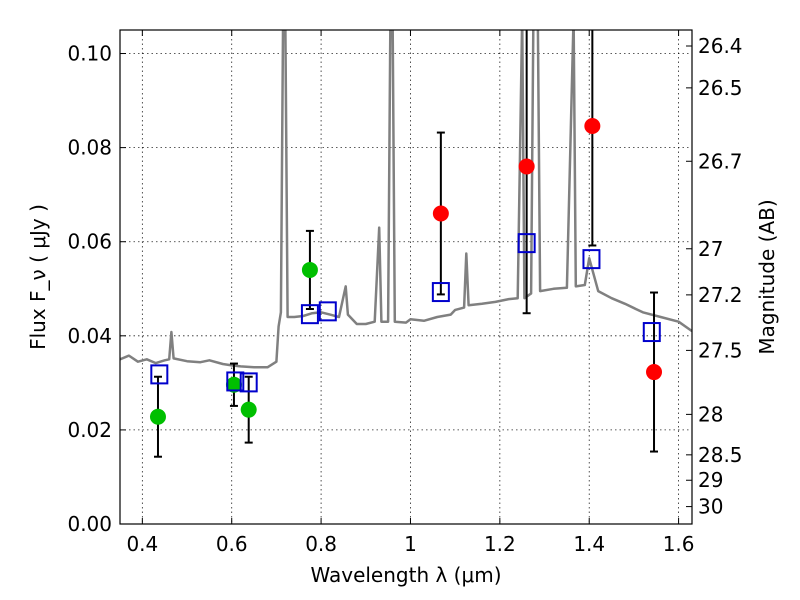 The image size is (800, 600). What do you see at coordinates (38, 277) in the screenshot?
I see `y-axis-label: Flux F_ν ( μJy )` at bounding box center [38, 277].